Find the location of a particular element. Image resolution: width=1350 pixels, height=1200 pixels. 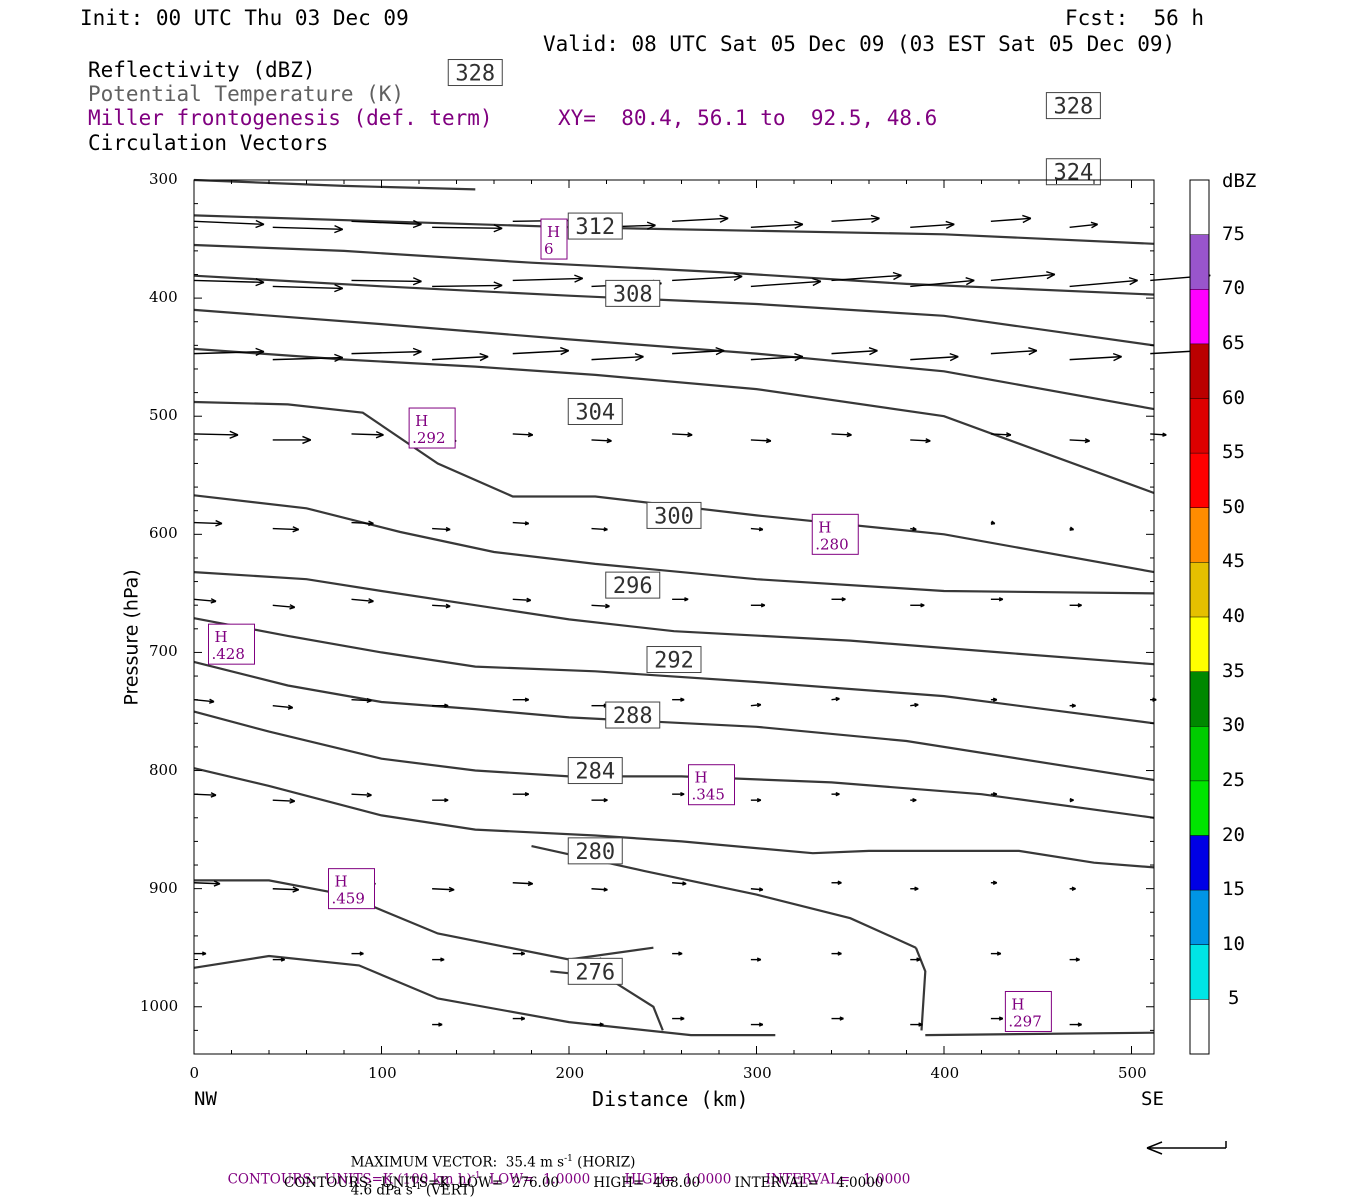

reference-vector-arrow is located at coordinates (1186, 1148).